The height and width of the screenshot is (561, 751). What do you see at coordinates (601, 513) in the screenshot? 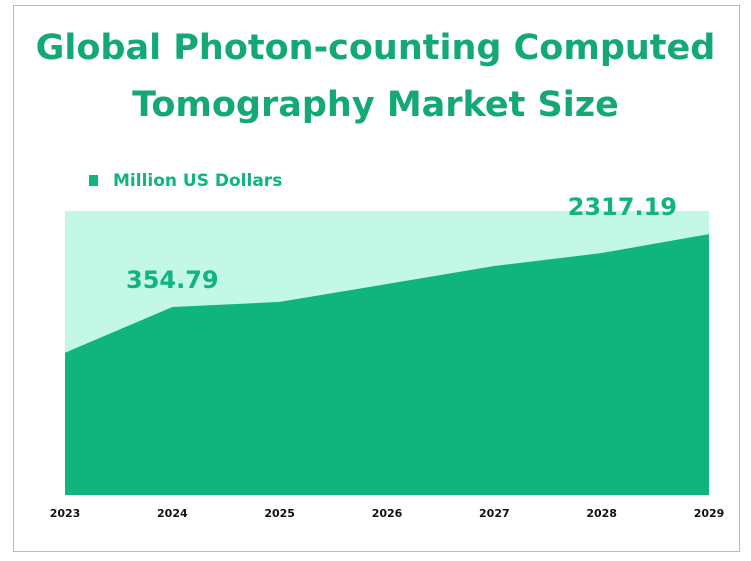
I see `x-tick-label: 2028` at bounding box center [601, 513].